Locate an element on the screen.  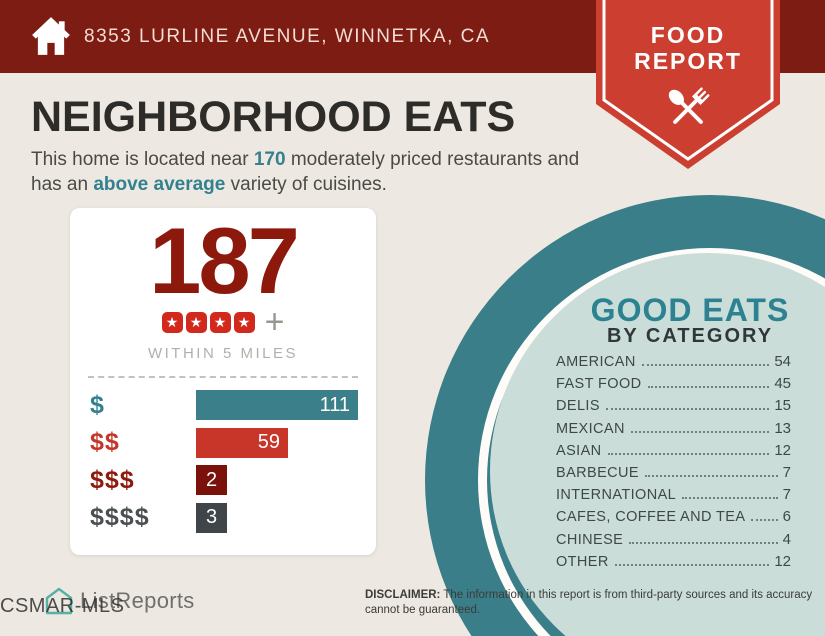
good-eats-title: GOOD EATS is located at coordinates (690, 310).